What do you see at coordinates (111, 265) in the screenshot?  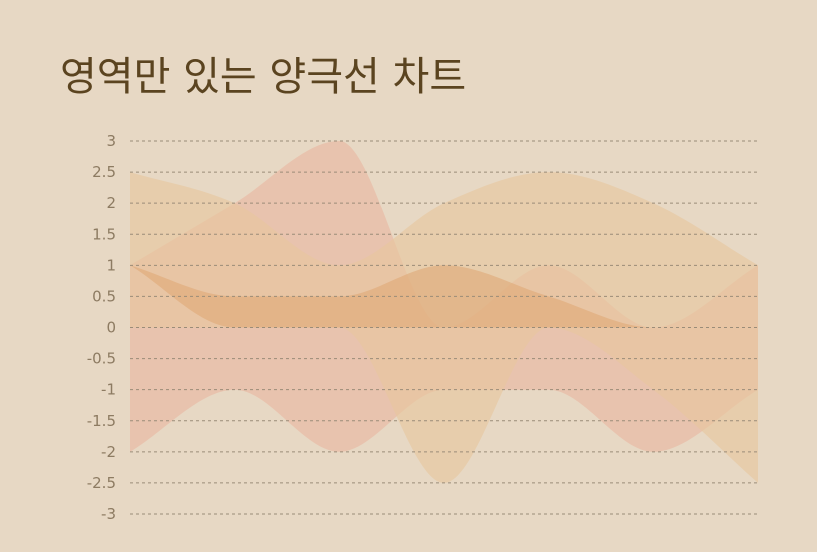 I see `y-tick-label: 1` at bounding box center [111, 265].